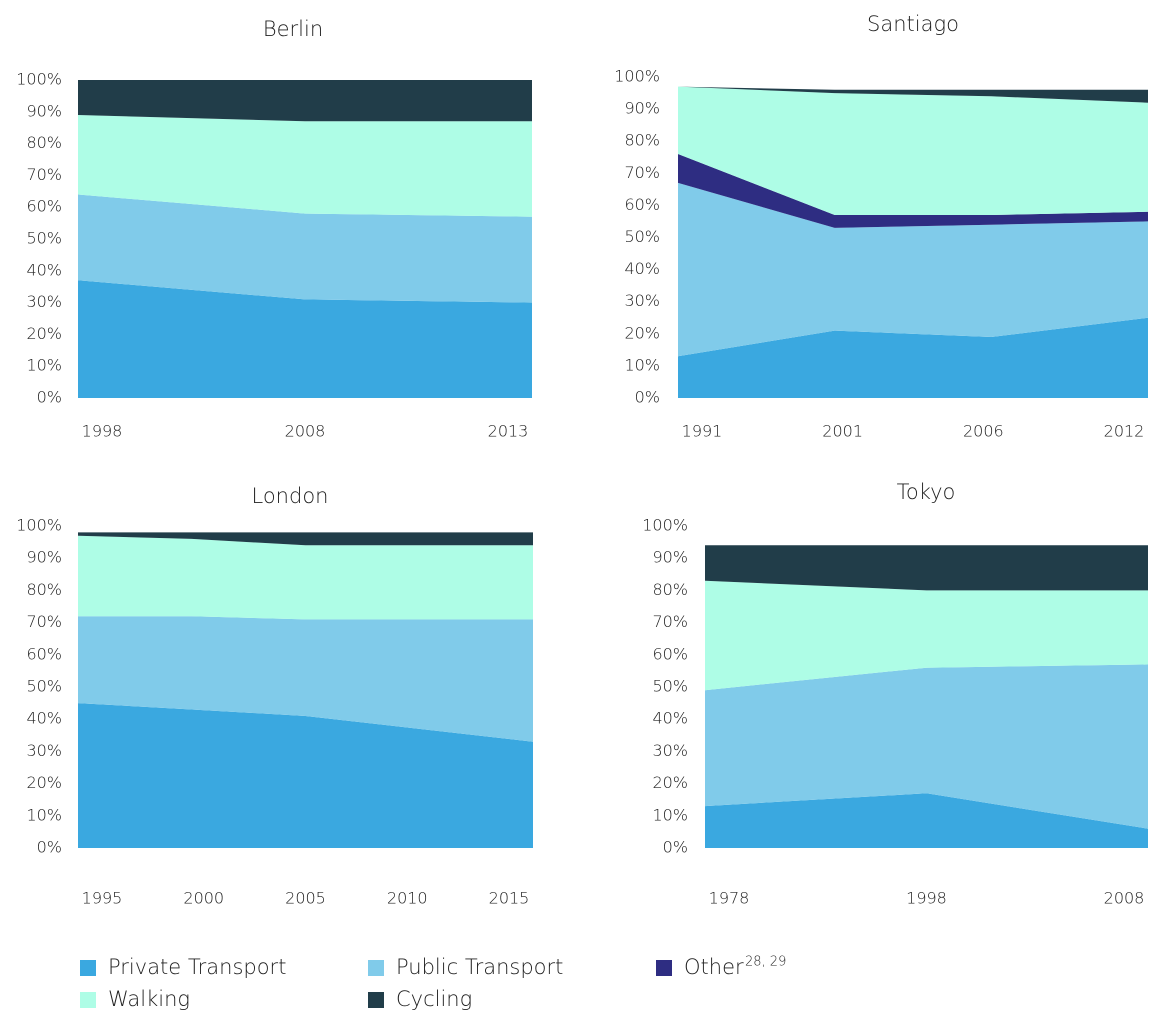  Describe the element at coordinates (293, 29) in the screenshot. I see `chart-title: Berlin` at that location.